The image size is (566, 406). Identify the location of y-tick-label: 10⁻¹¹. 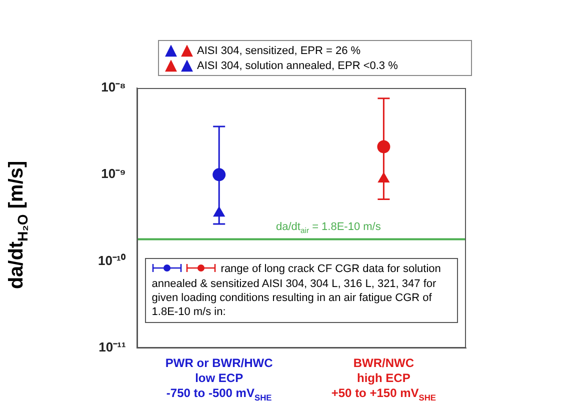
(112, 347).